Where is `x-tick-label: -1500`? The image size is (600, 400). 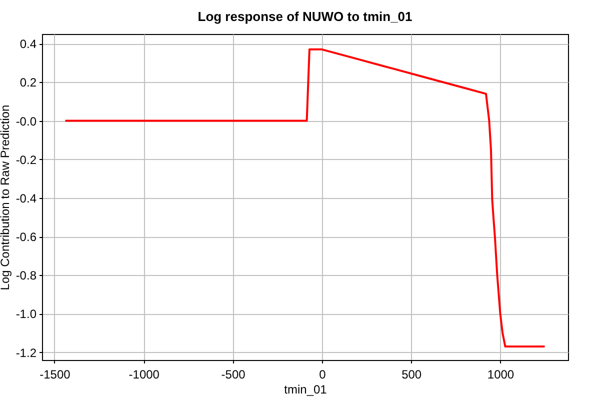
x-tick-label: -1500 is located at coordinates (55, 375).